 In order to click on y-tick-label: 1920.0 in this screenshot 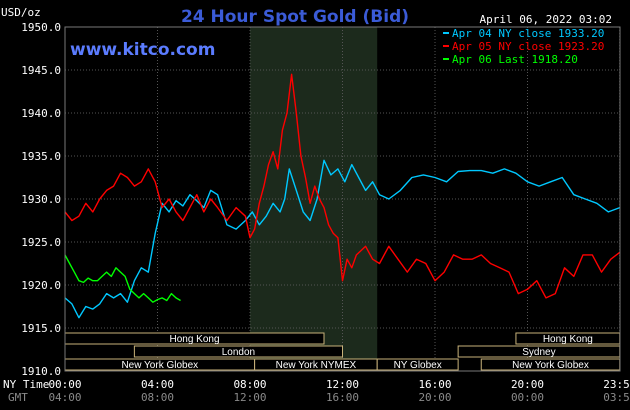, I will do `click(41, 285)`.